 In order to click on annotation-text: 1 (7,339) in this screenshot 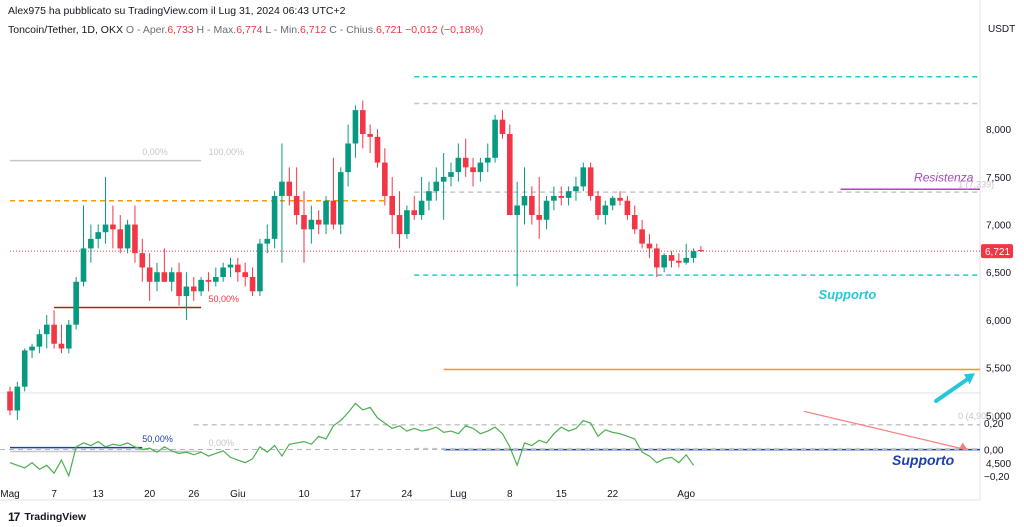, I will do `click(976, 184)`.